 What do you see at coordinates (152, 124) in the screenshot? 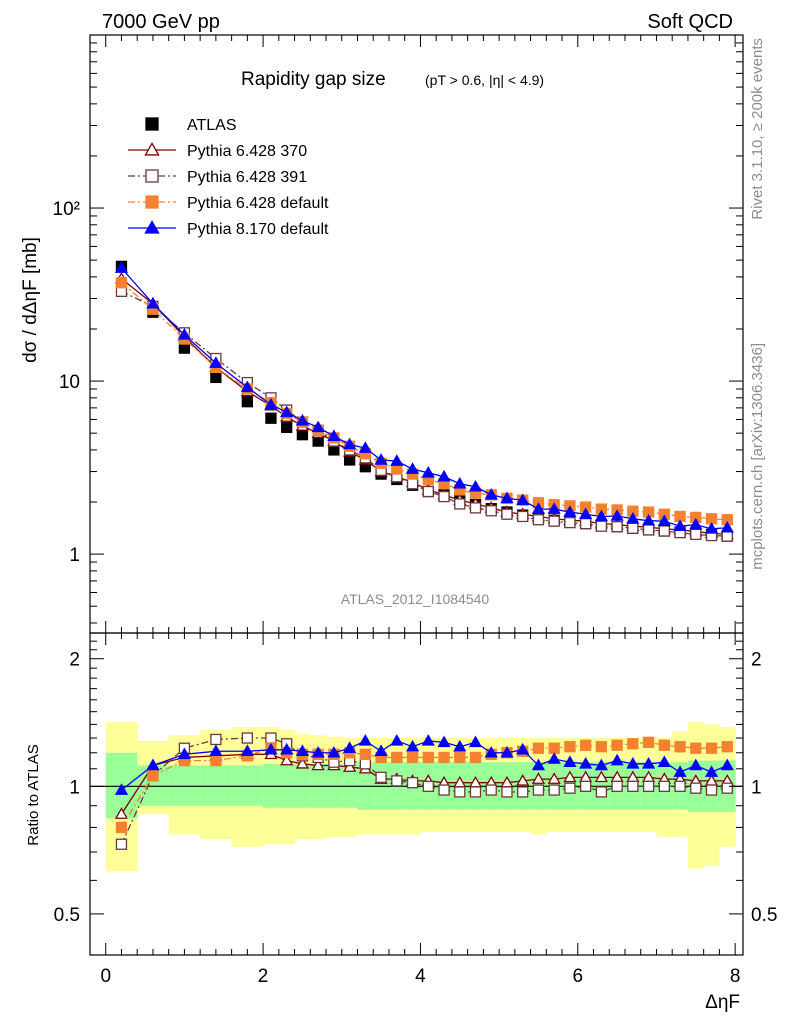
I see `legend-marker` at bounding box center [152, 124].